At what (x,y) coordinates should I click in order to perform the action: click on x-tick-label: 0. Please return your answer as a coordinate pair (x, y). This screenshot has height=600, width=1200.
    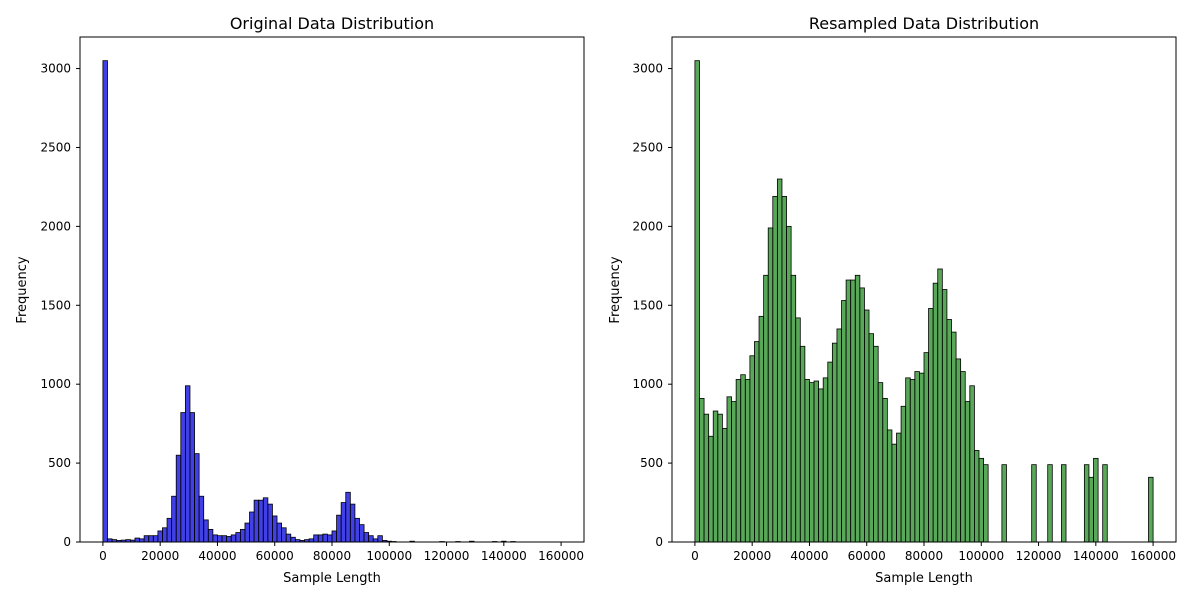
    Looking at the image, I should click on (695, 556).